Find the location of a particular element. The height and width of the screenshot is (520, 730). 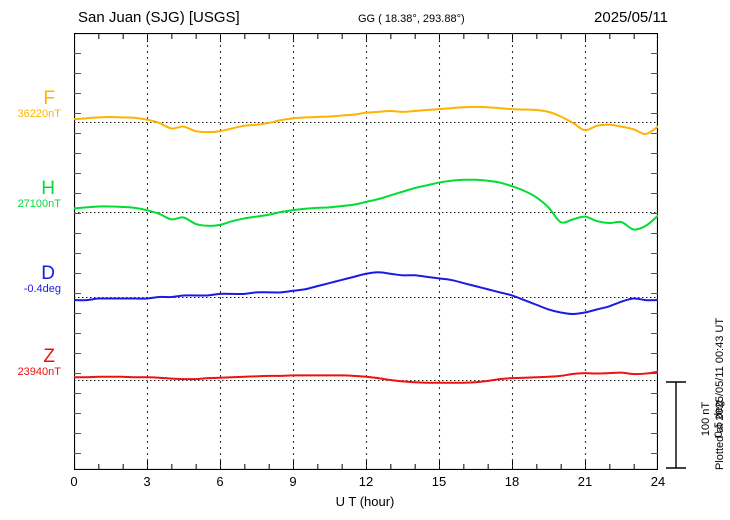

observation-date: 2025/05/11 is located at coordinates (631, 17).